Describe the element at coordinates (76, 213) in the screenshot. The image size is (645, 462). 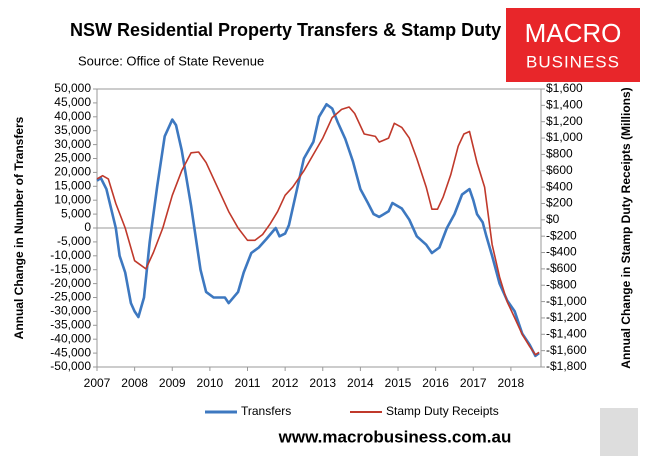
I see `y-tick-label: 5,000` at that location.